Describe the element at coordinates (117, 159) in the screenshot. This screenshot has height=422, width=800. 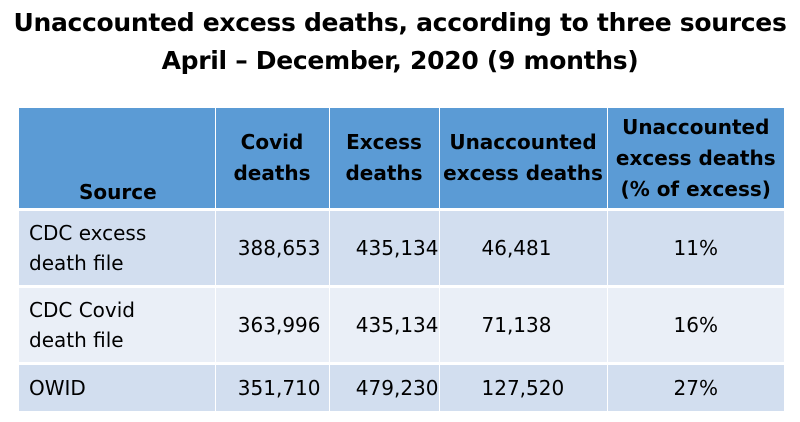
I see `header-source: Source` at that location.